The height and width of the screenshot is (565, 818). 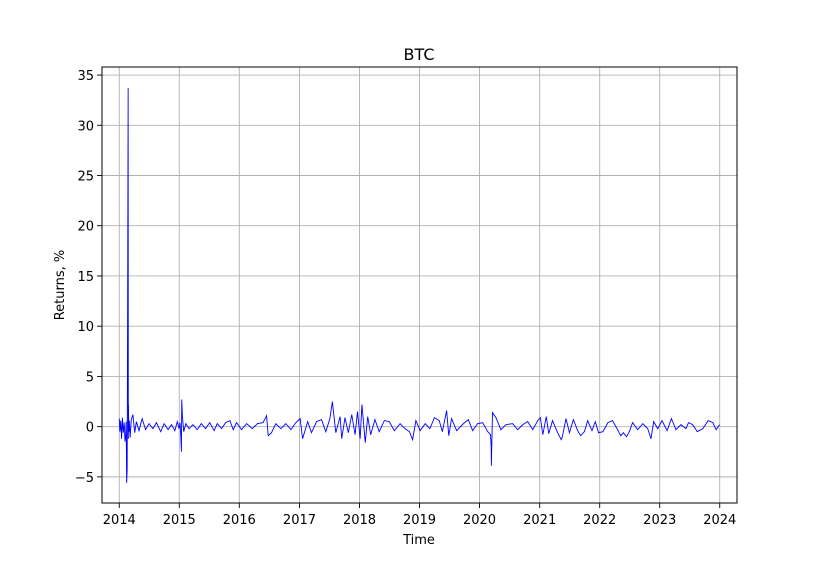 I want to click on y-tick-label: −5, so click(x=84, y=478).